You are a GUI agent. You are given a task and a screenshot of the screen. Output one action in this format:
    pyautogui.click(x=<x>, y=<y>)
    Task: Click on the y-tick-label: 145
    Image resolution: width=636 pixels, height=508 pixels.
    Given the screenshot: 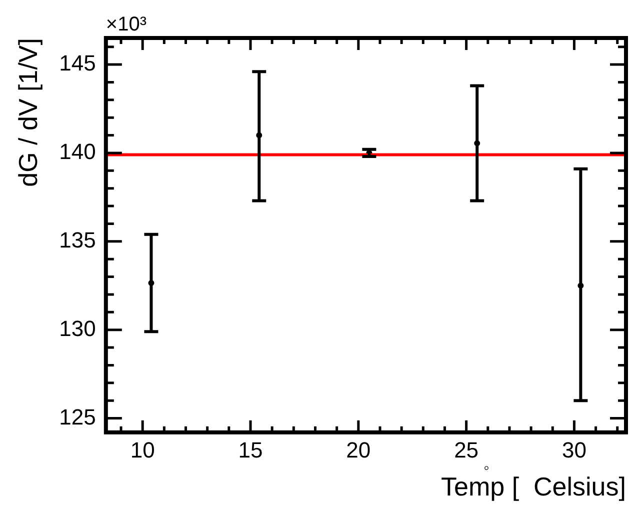 What is the action you would take?
    pyautogui.click(x=77, y=63)
    